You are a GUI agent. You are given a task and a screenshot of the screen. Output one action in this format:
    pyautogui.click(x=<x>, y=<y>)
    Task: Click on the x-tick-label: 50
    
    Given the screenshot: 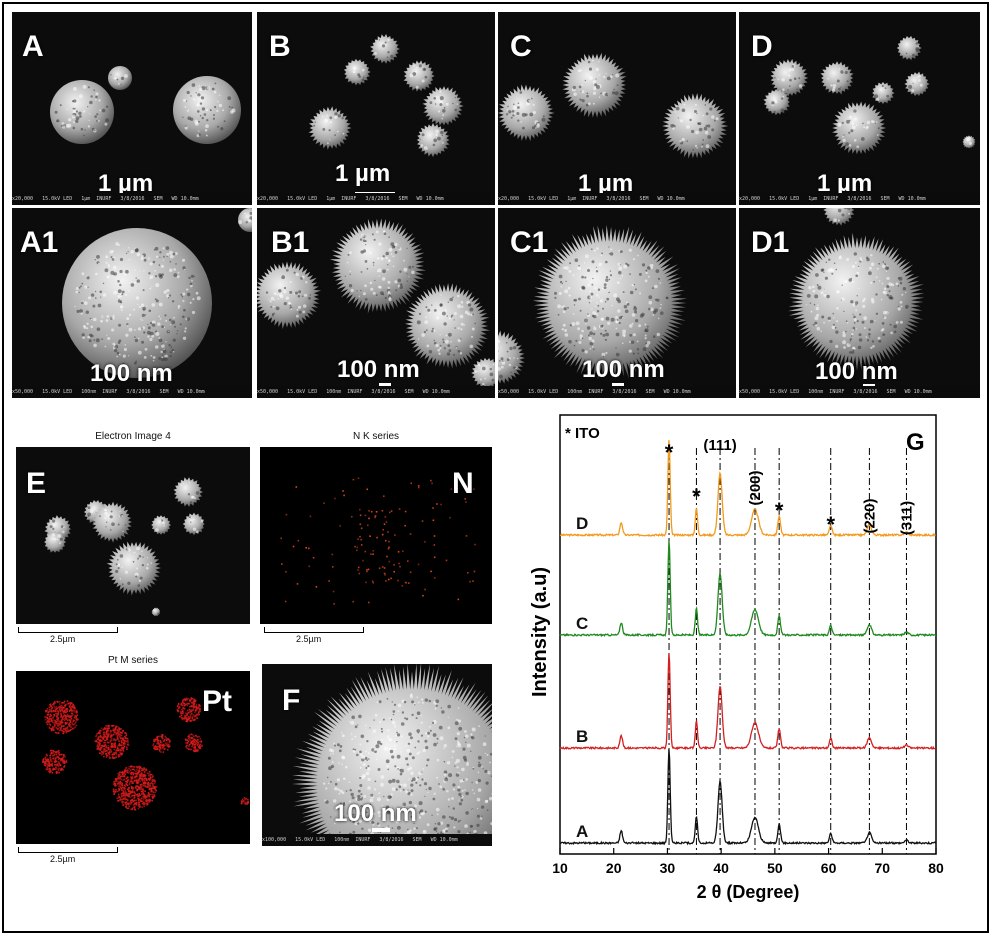 What is the action you would take?
    pyautogui.click(x=775, y=868)
    